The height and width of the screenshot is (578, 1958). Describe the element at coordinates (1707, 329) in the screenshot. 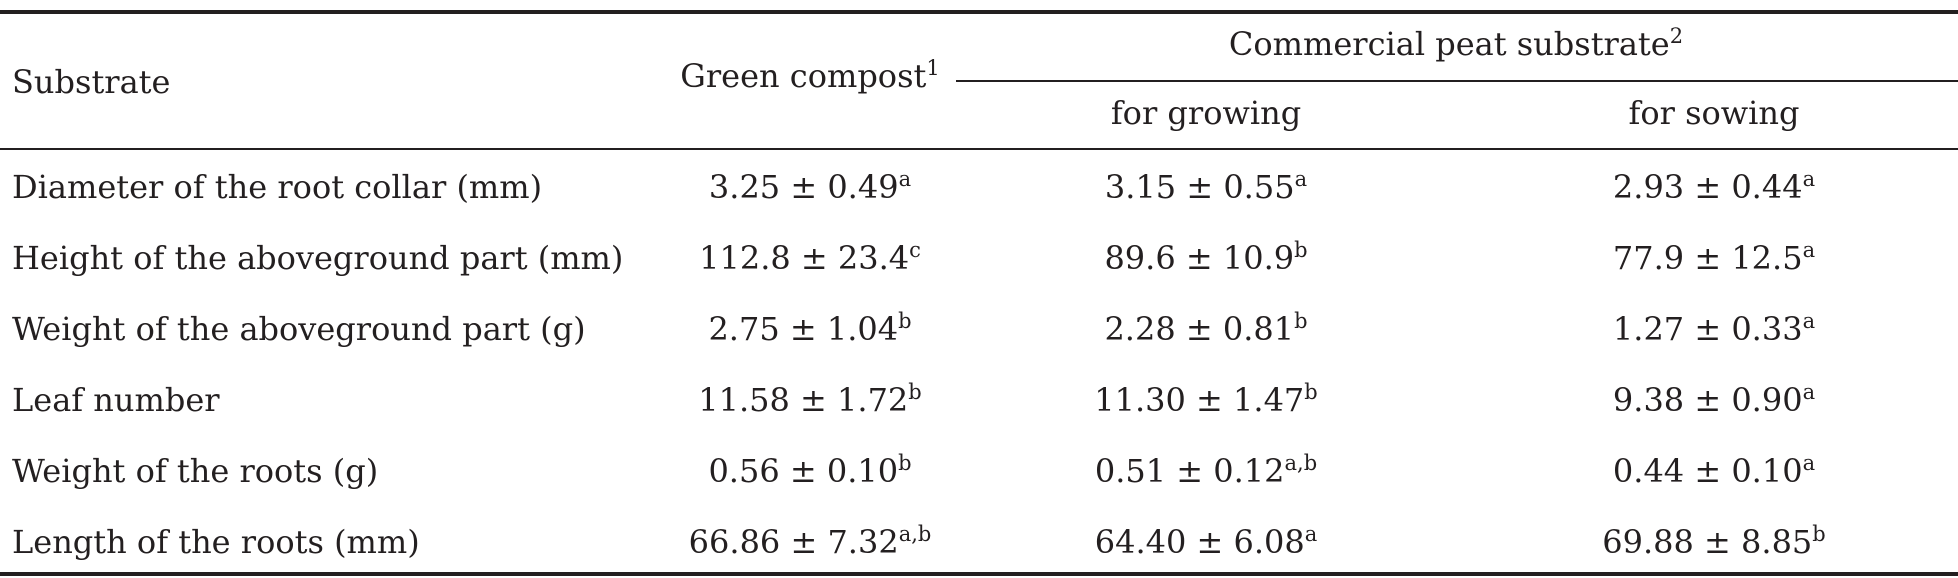

I see `cell-value: 1.27 ± 0.33` at that location.